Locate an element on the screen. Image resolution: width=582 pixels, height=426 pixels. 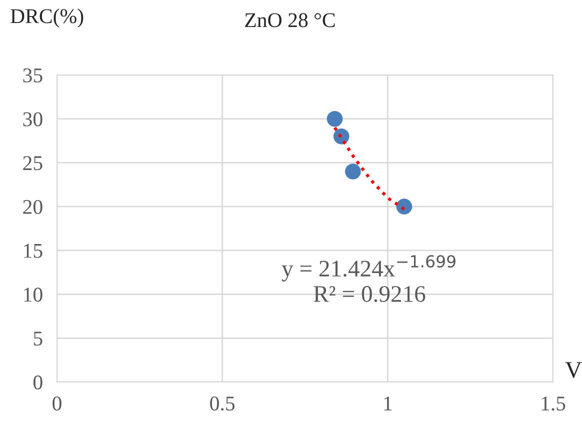
y-tick-label: 0 is located at coordinates (37, 382).